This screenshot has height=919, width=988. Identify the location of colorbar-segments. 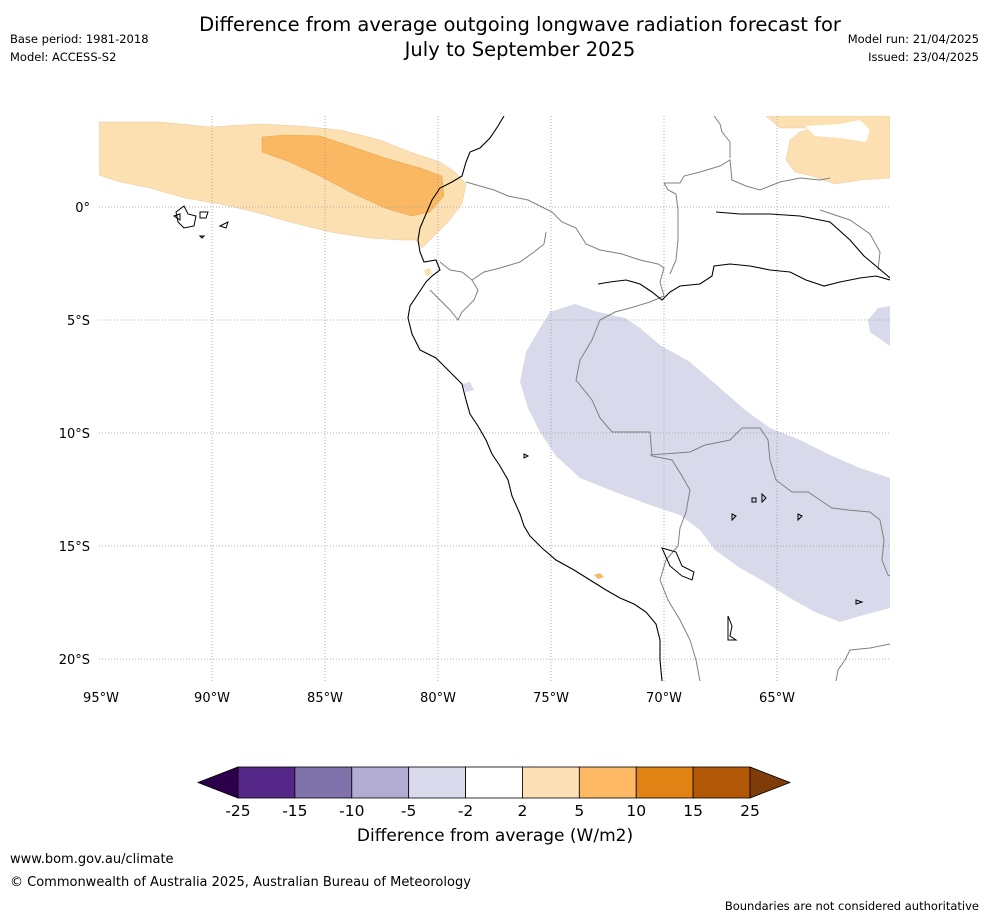
(494, 782).